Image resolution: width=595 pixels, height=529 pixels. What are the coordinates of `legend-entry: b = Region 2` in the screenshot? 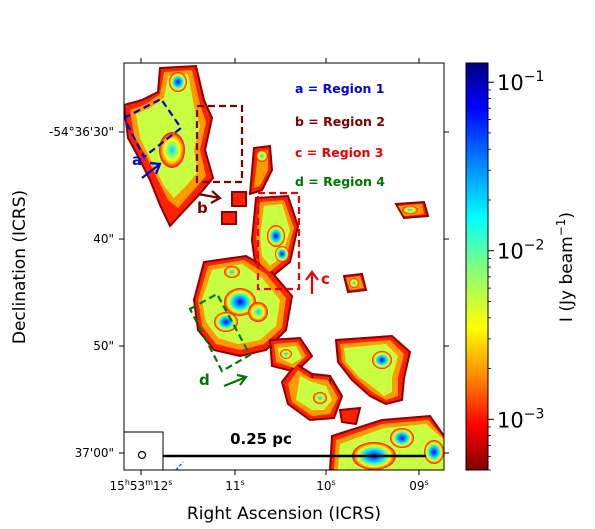 It's located at (340, 121).